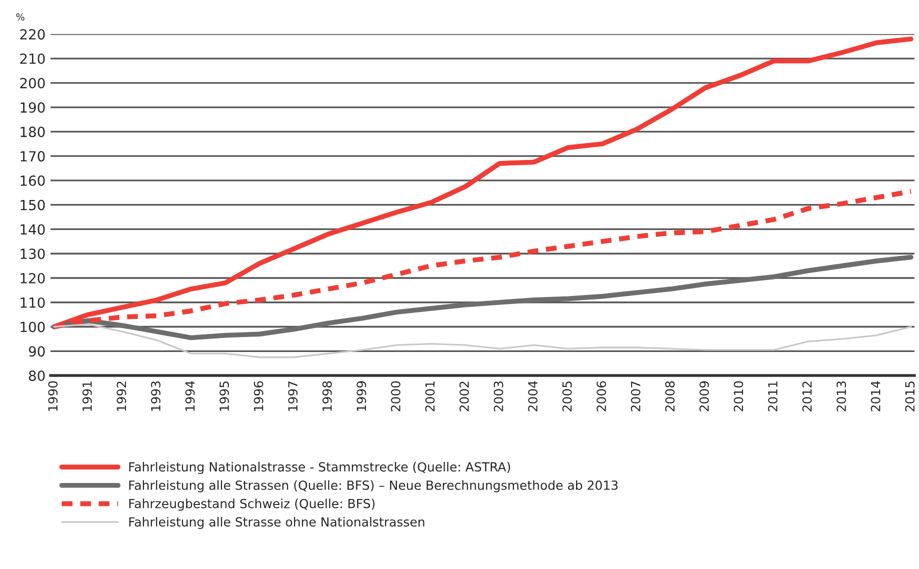 The width and height of the screenshot is (919, 569). What do you see at coordinates (32, 254) in the screenshot?
I see `y-tick-label: 130` at bounding box center [32, 254].